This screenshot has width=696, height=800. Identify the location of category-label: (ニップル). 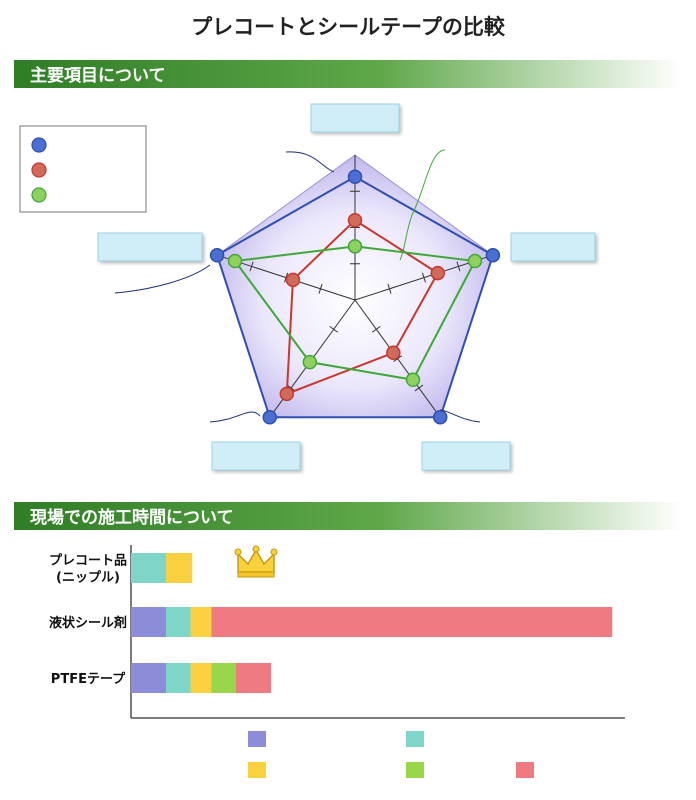
(88, 578).